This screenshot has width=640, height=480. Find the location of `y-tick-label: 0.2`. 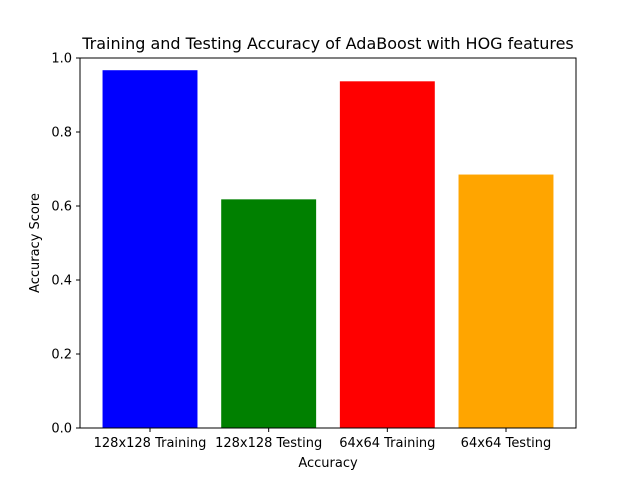

y-tick-label: 0.2 is located at coordinates (61, 355).